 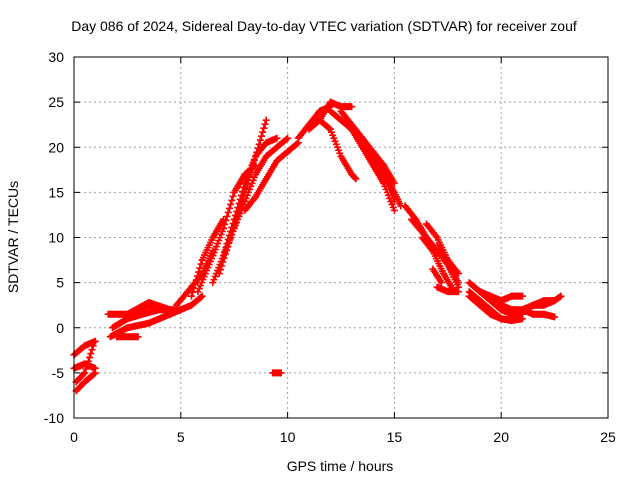 I want to click on y-tick-label: 15, so click(x=56, y=192).